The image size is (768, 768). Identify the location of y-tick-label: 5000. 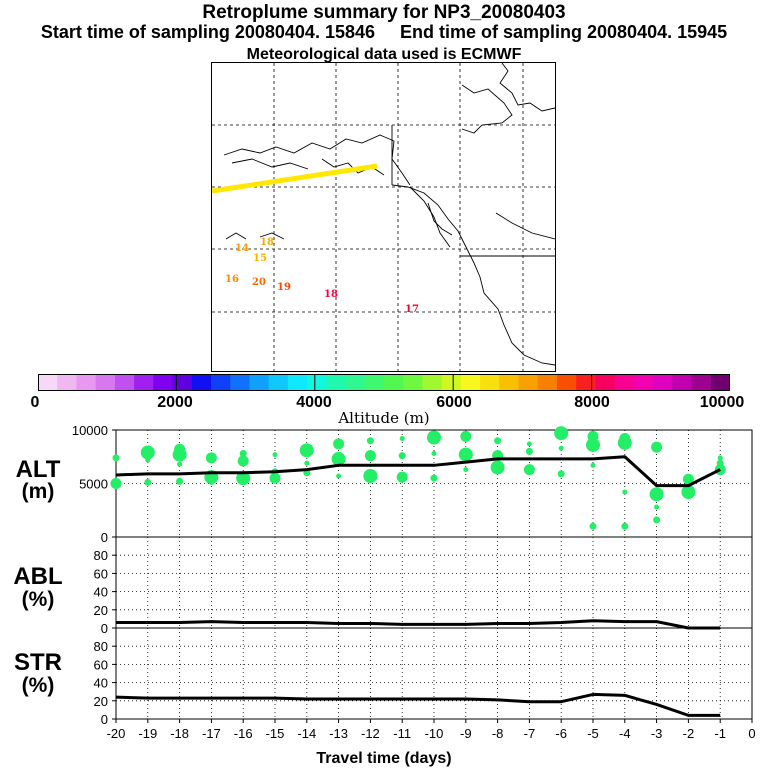
(93, 484).